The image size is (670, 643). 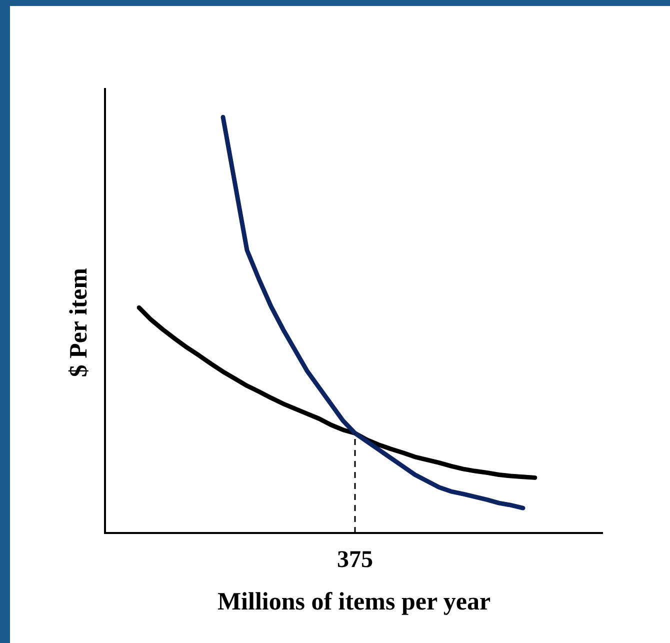 What do you see at coordinates (78, 323) in the screenshot?
I see `y-axis-title: $ Per item` at bounding box center [78, 323].